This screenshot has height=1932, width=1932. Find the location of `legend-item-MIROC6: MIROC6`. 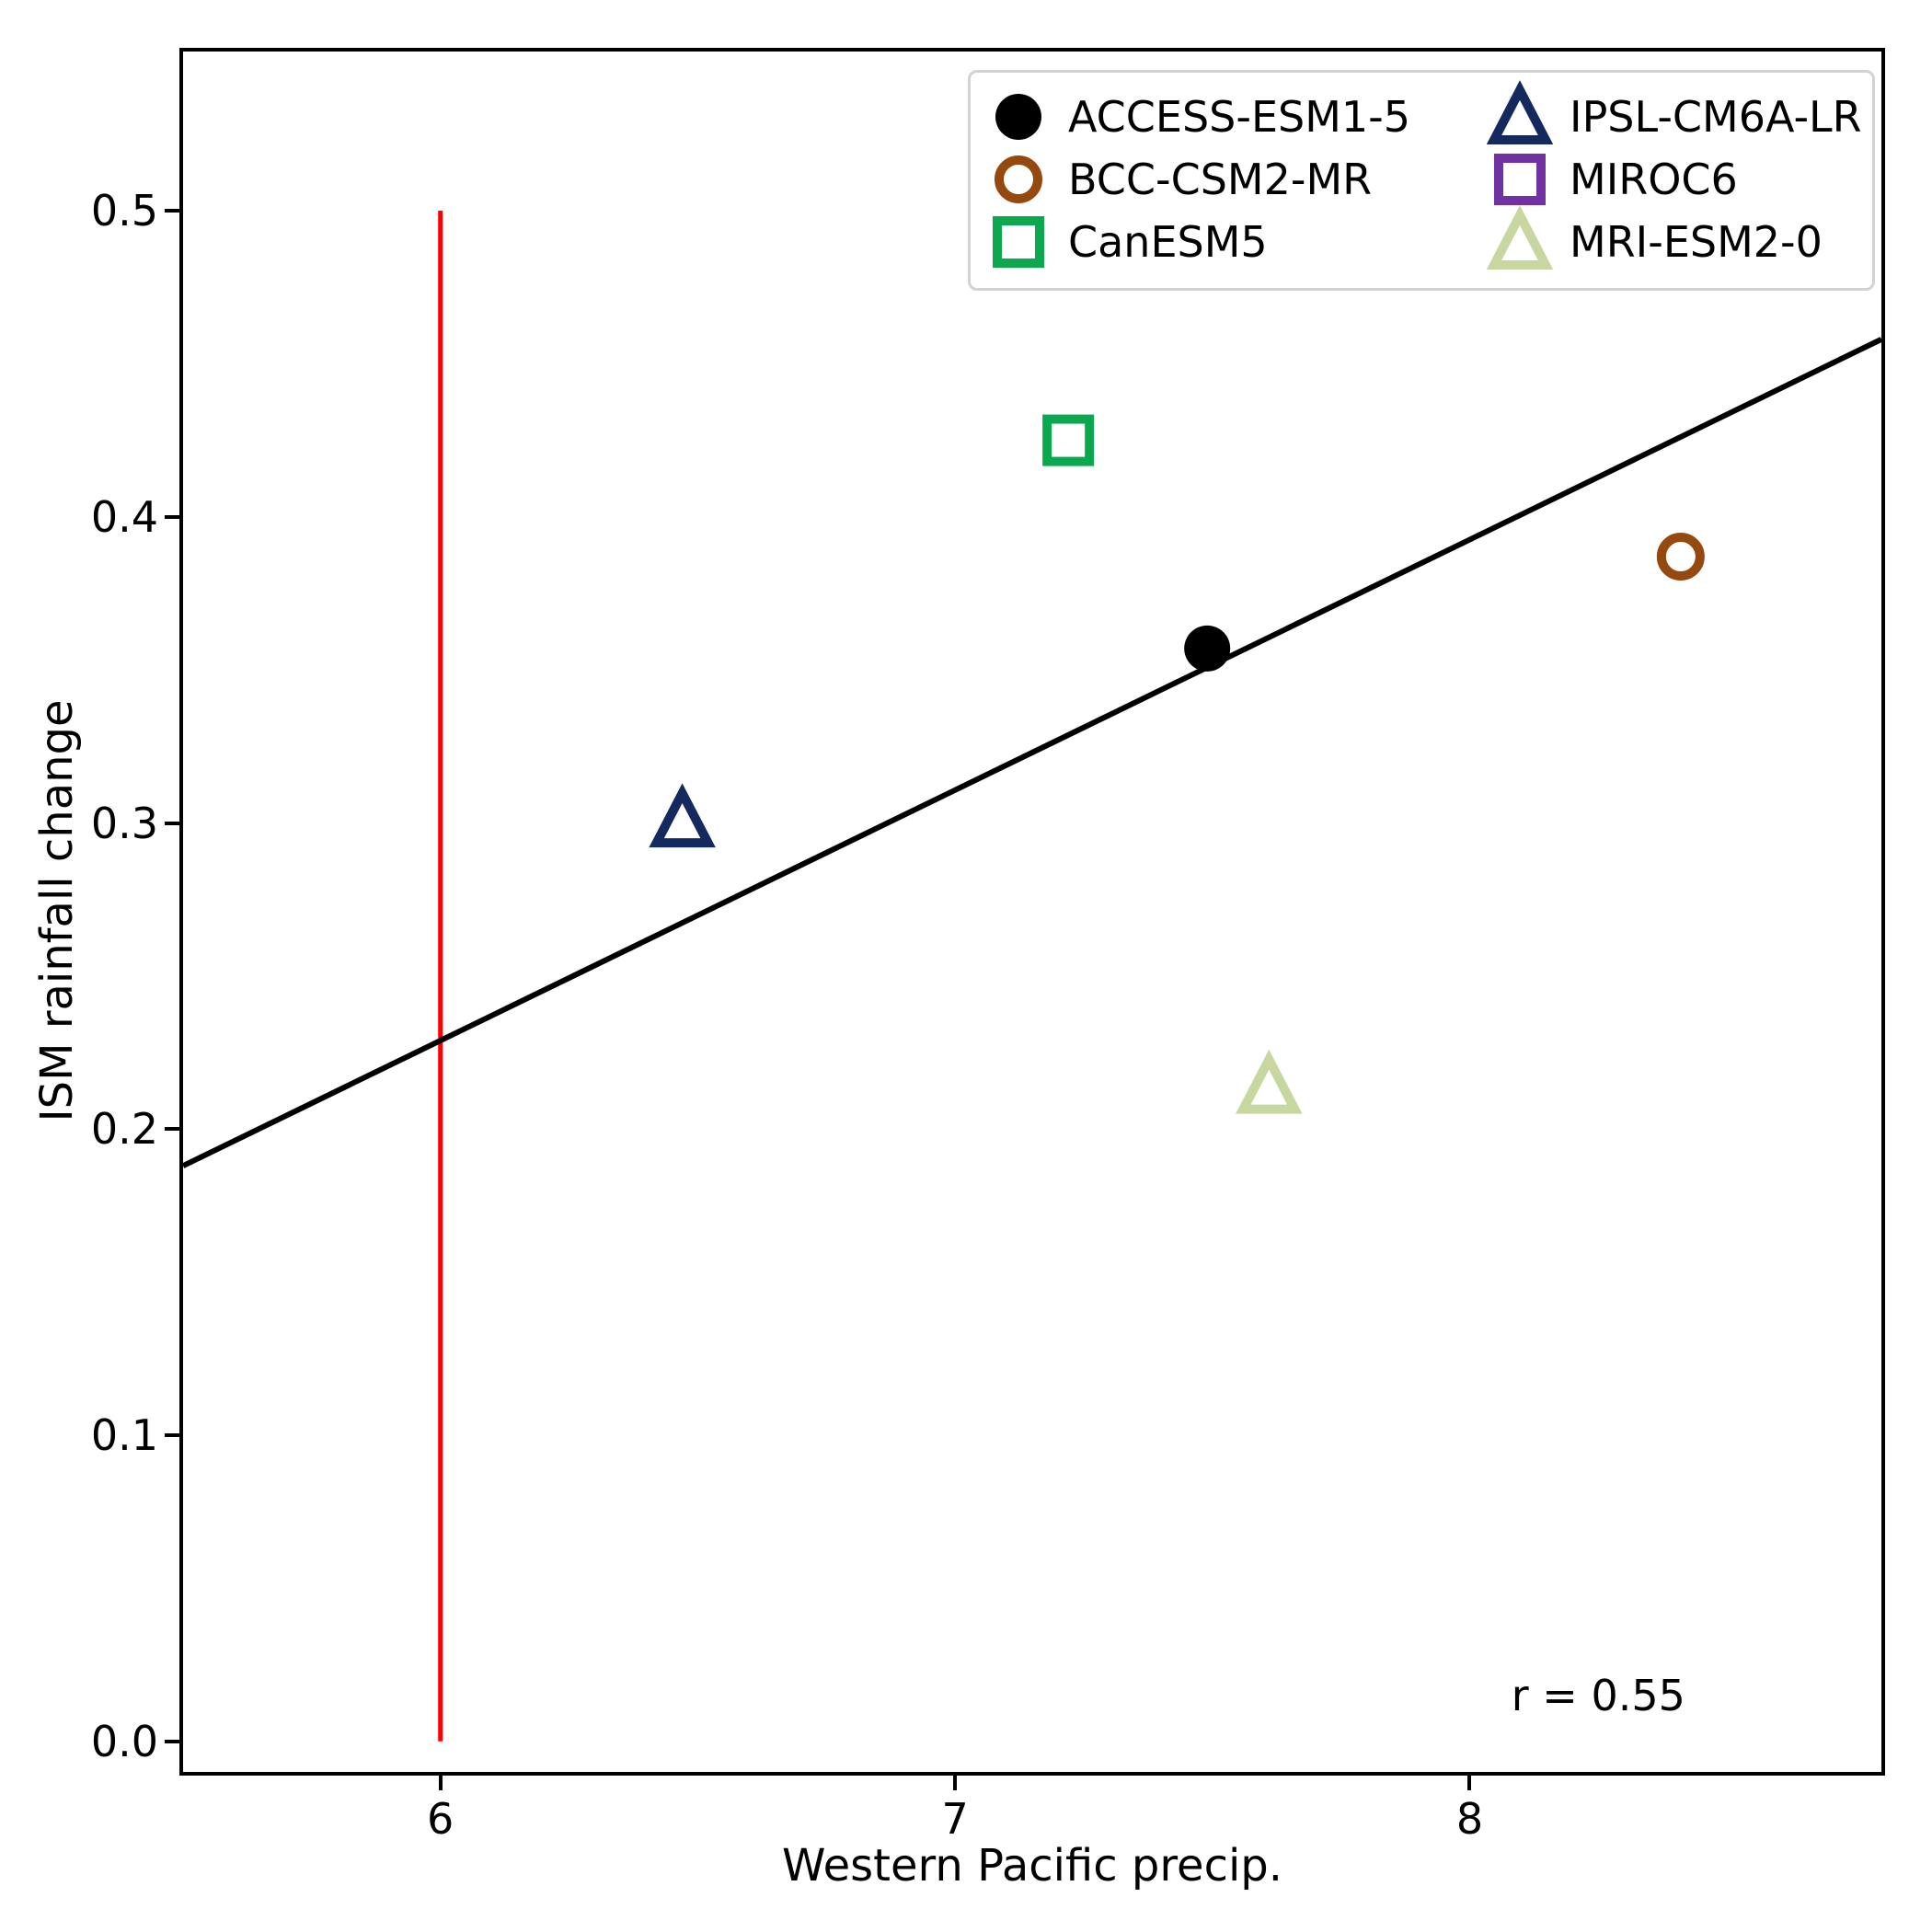

legend-item-MIROC6: MIROC6 is located at coordinates (1678, 179).